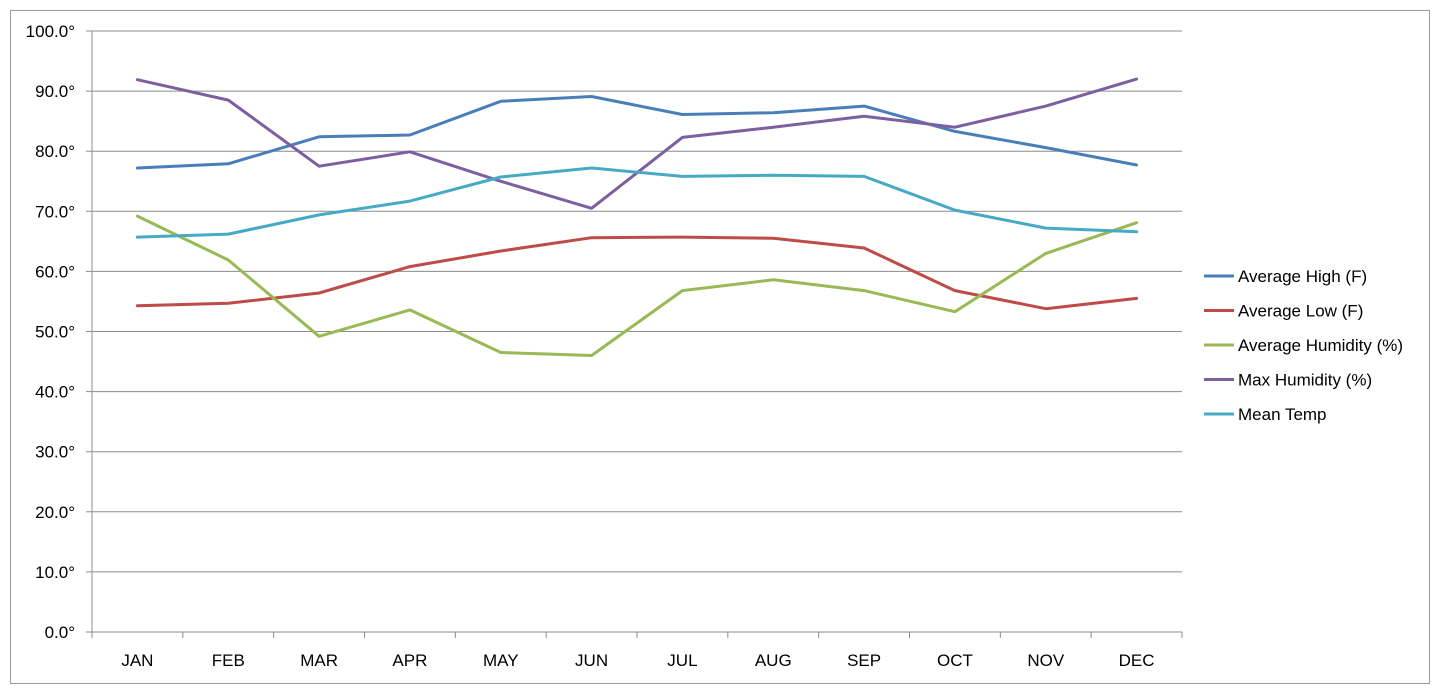 This screenshot has height=694, width=1440. What do you see at coordinates (55, 572) in the screenshot?
I see `y-tick-label: 10.0°` at bounding box center [55, 572].